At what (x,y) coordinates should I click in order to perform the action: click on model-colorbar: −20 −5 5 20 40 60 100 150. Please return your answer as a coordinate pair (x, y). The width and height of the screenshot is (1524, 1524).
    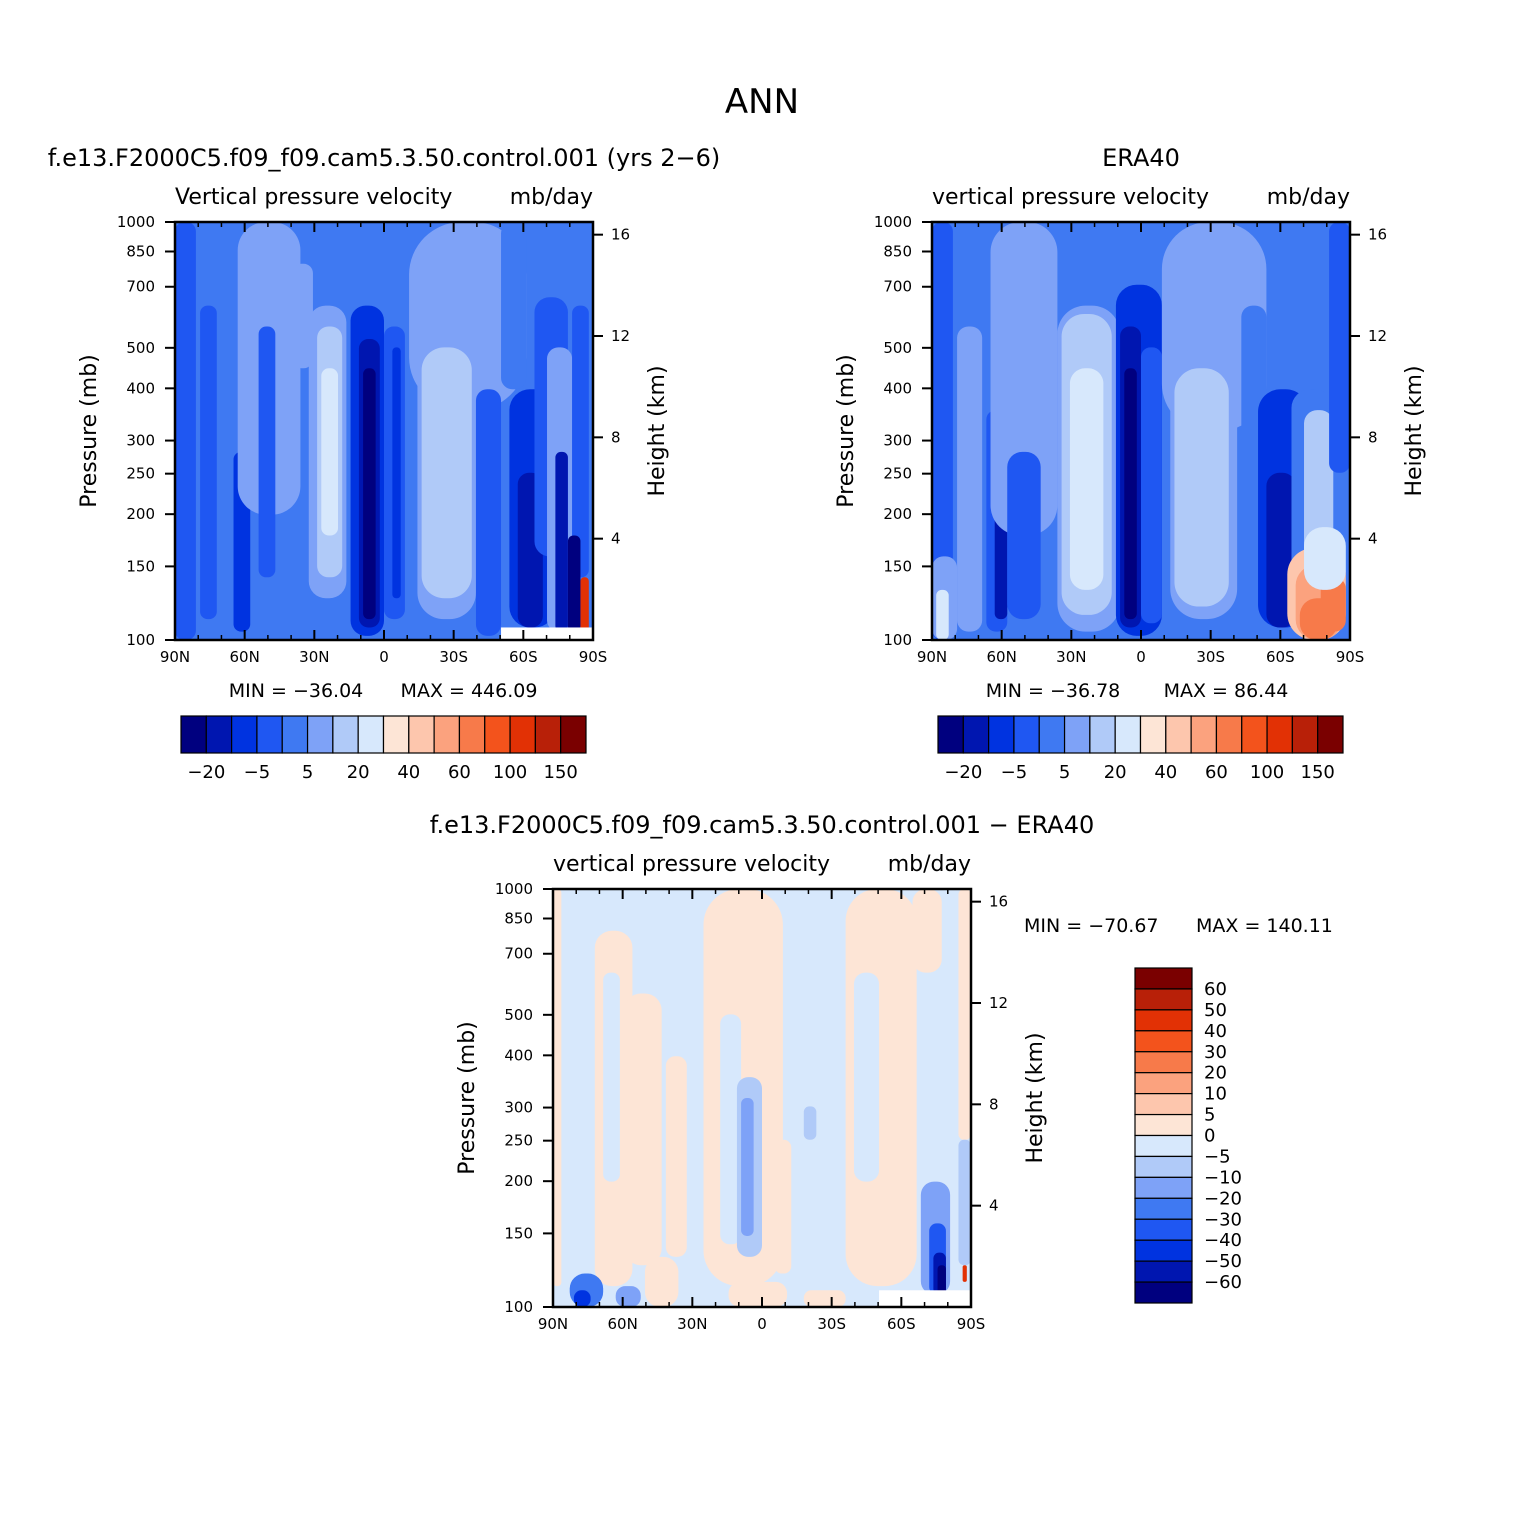
    Looking at the image, I should click on (383, 749).